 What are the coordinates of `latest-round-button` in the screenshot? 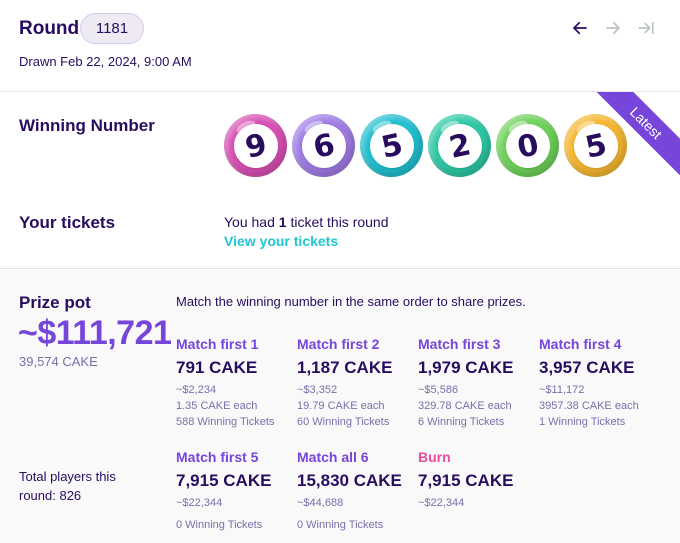 It's located at (646, 28).